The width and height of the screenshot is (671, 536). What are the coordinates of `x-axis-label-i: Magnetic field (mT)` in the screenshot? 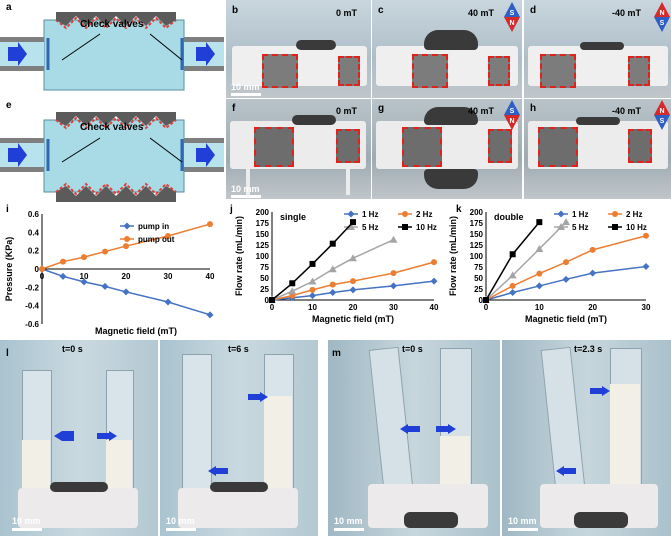 It's located at (136, 331).